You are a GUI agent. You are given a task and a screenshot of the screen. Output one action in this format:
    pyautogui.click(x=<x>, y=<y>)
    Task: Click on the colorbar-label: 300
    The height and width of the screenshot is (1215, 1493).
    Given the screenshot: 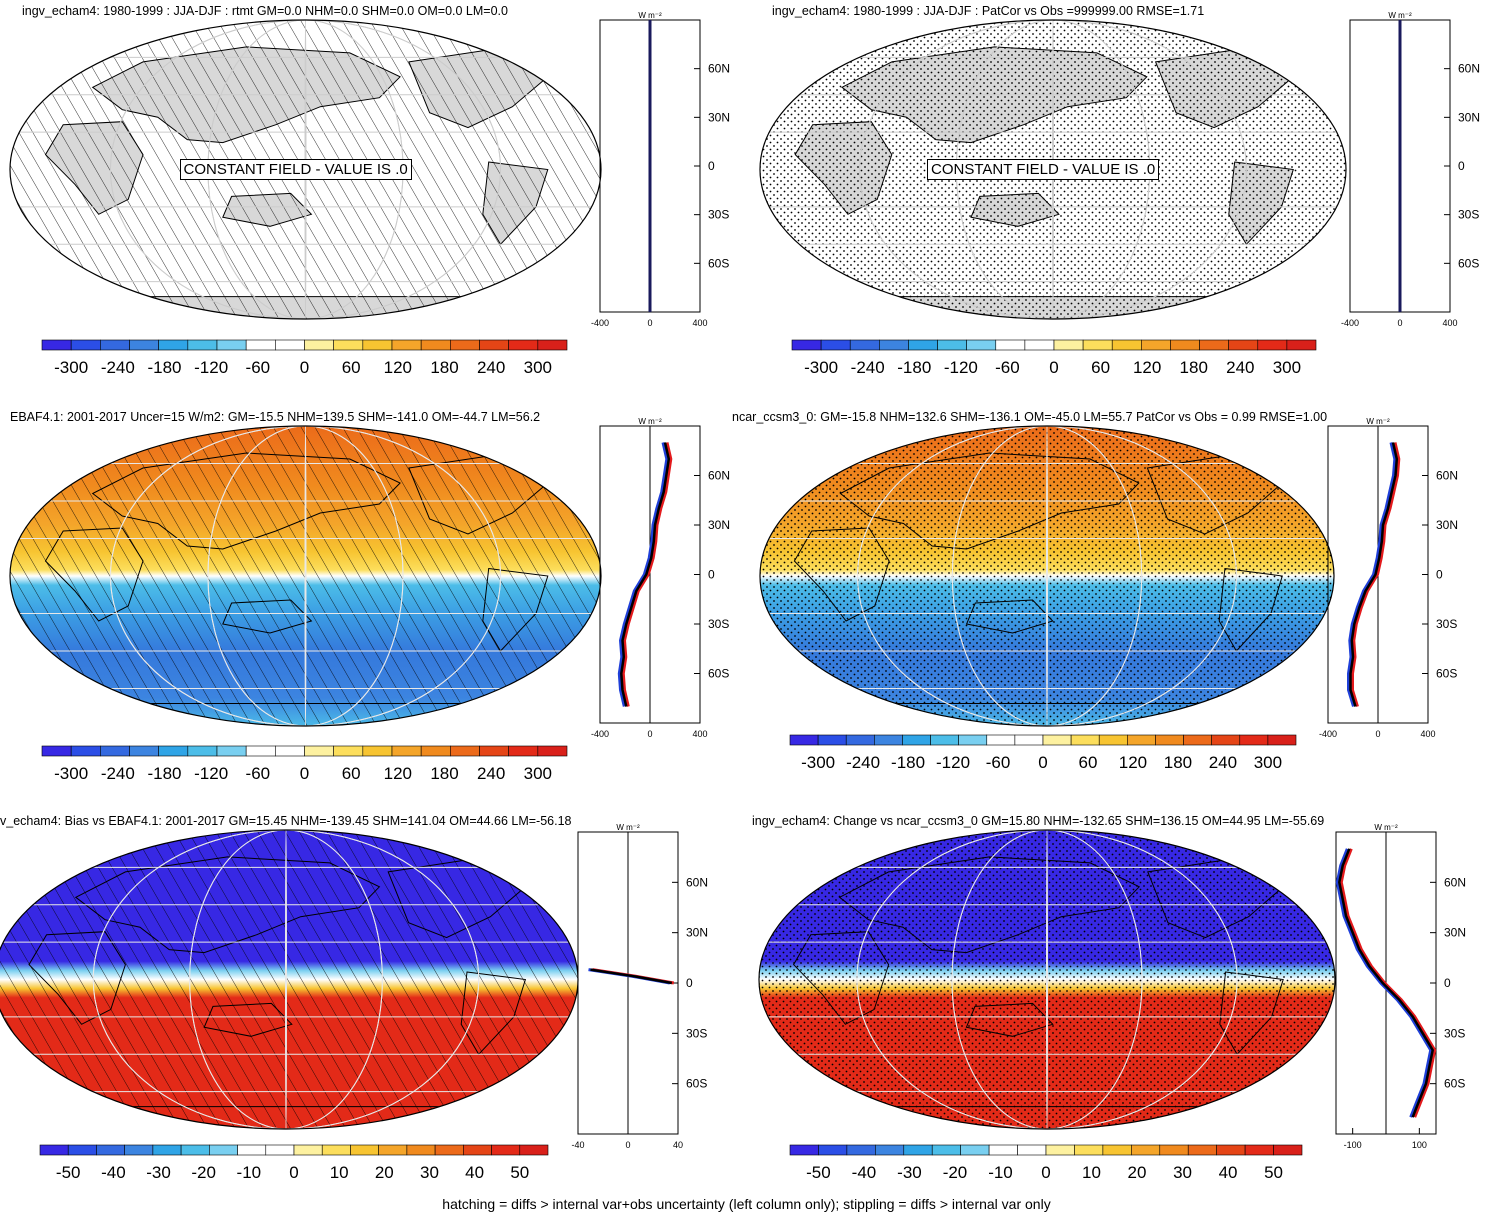 What is the action you would take?
    pyautogui.click(x=1287, y=367)
    